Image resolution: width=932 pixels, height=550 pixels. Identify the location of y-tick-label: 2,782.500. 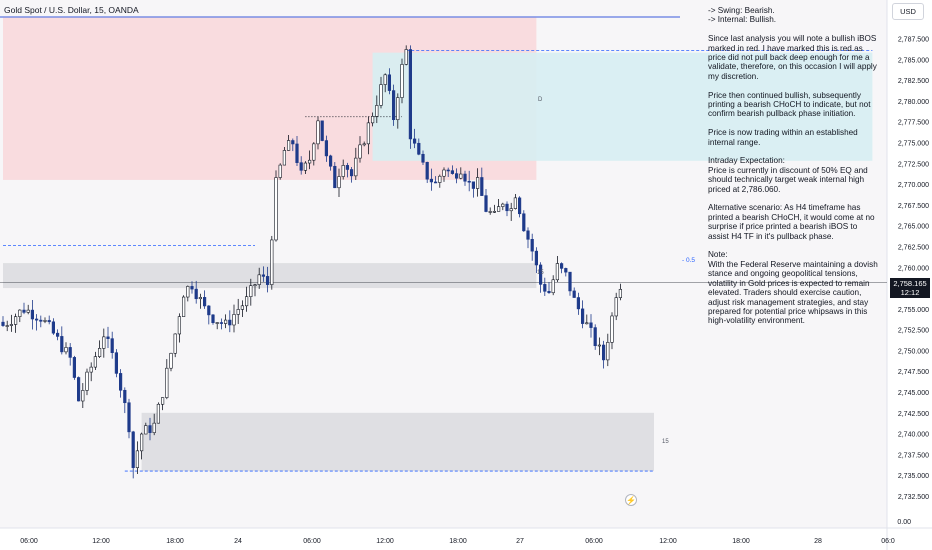
(913, 81).